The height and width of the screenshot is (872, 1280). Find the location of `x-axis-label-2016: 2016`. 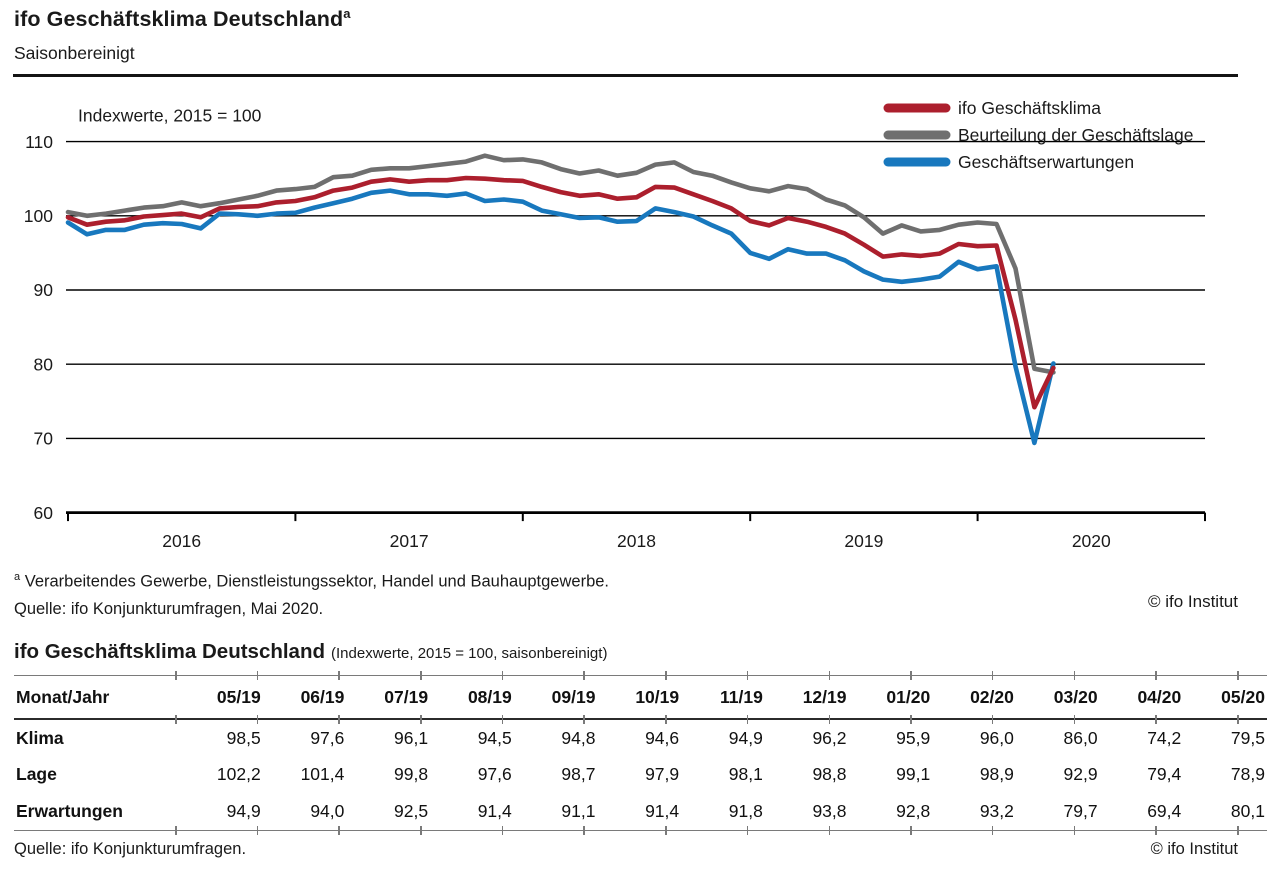

x-axis-label-2016: 2016 is located at coordinates (181, 541).